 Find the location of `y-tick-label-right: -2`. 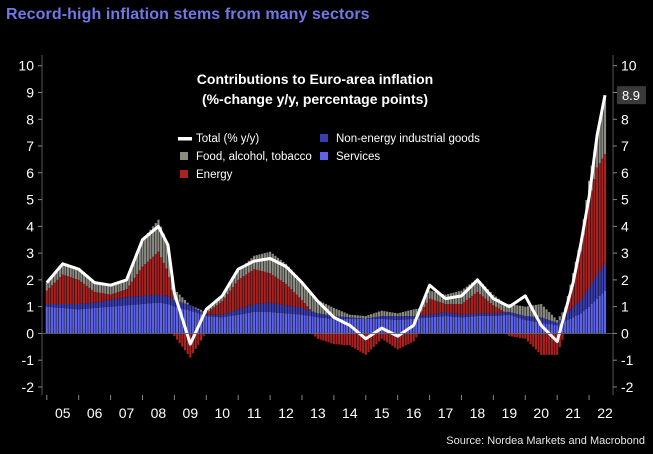

y-tick-label-right: -2 is located at coordinates (627, 387).